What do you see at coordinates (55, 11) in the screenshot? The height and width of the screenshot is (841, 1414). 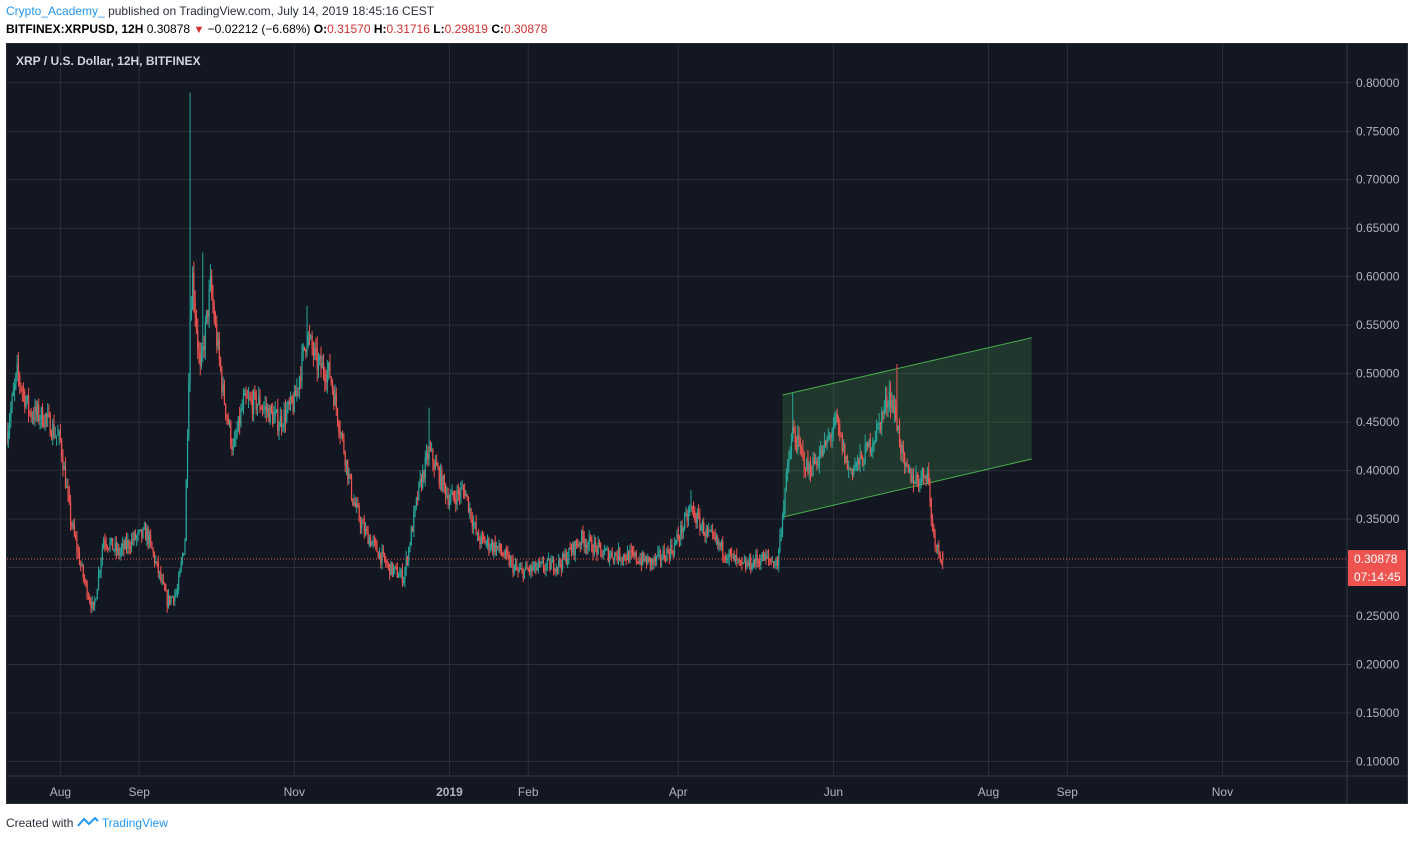 I see `author-link: Crypto_Academy_` at bounding box center [55, 11].